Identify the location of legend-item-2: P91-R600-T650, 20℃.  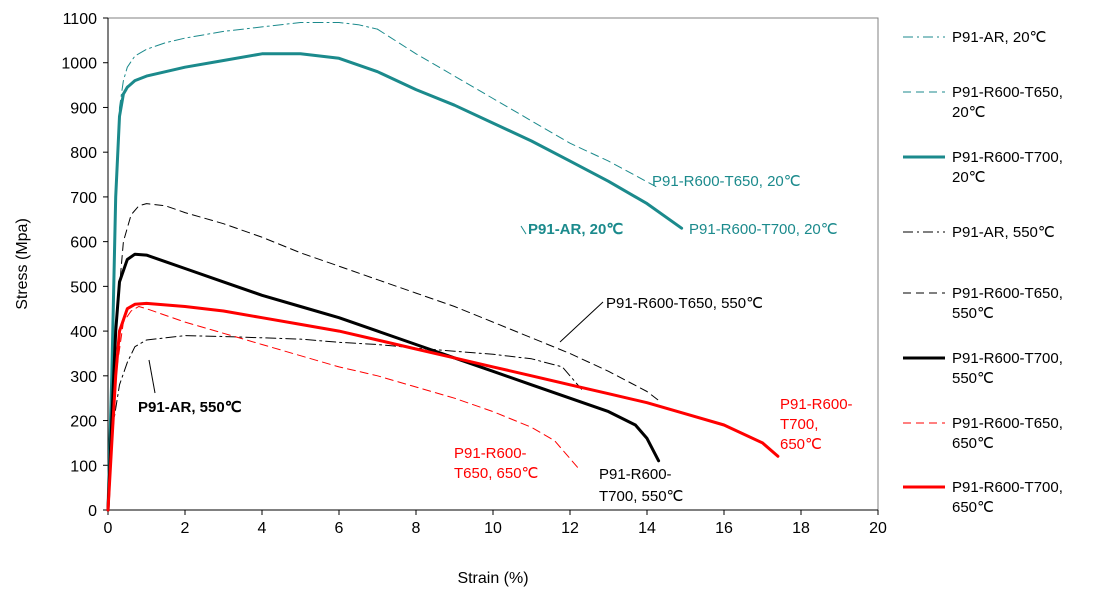
(983, 102).